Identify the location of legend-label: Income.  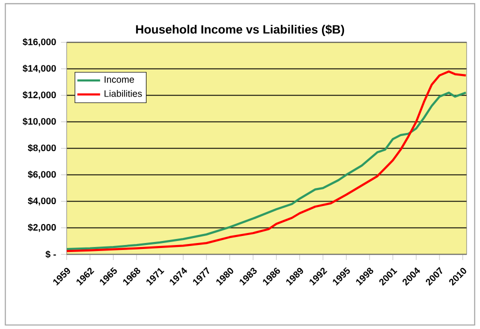
(119, 79).